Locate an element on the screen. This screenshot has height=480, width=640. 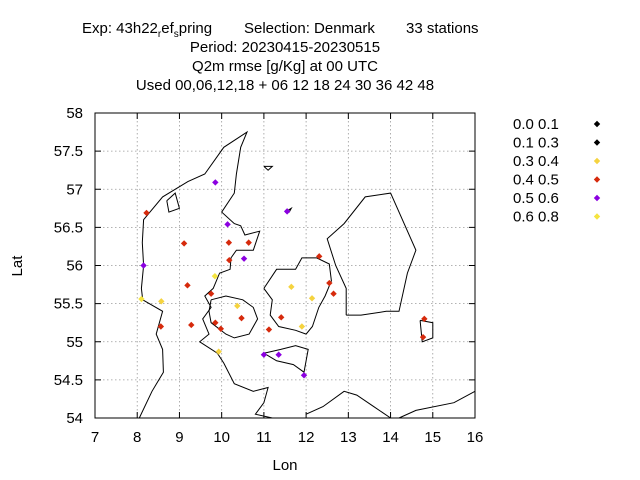
y-tick-label: 57 is located at coordinates (74, 189).